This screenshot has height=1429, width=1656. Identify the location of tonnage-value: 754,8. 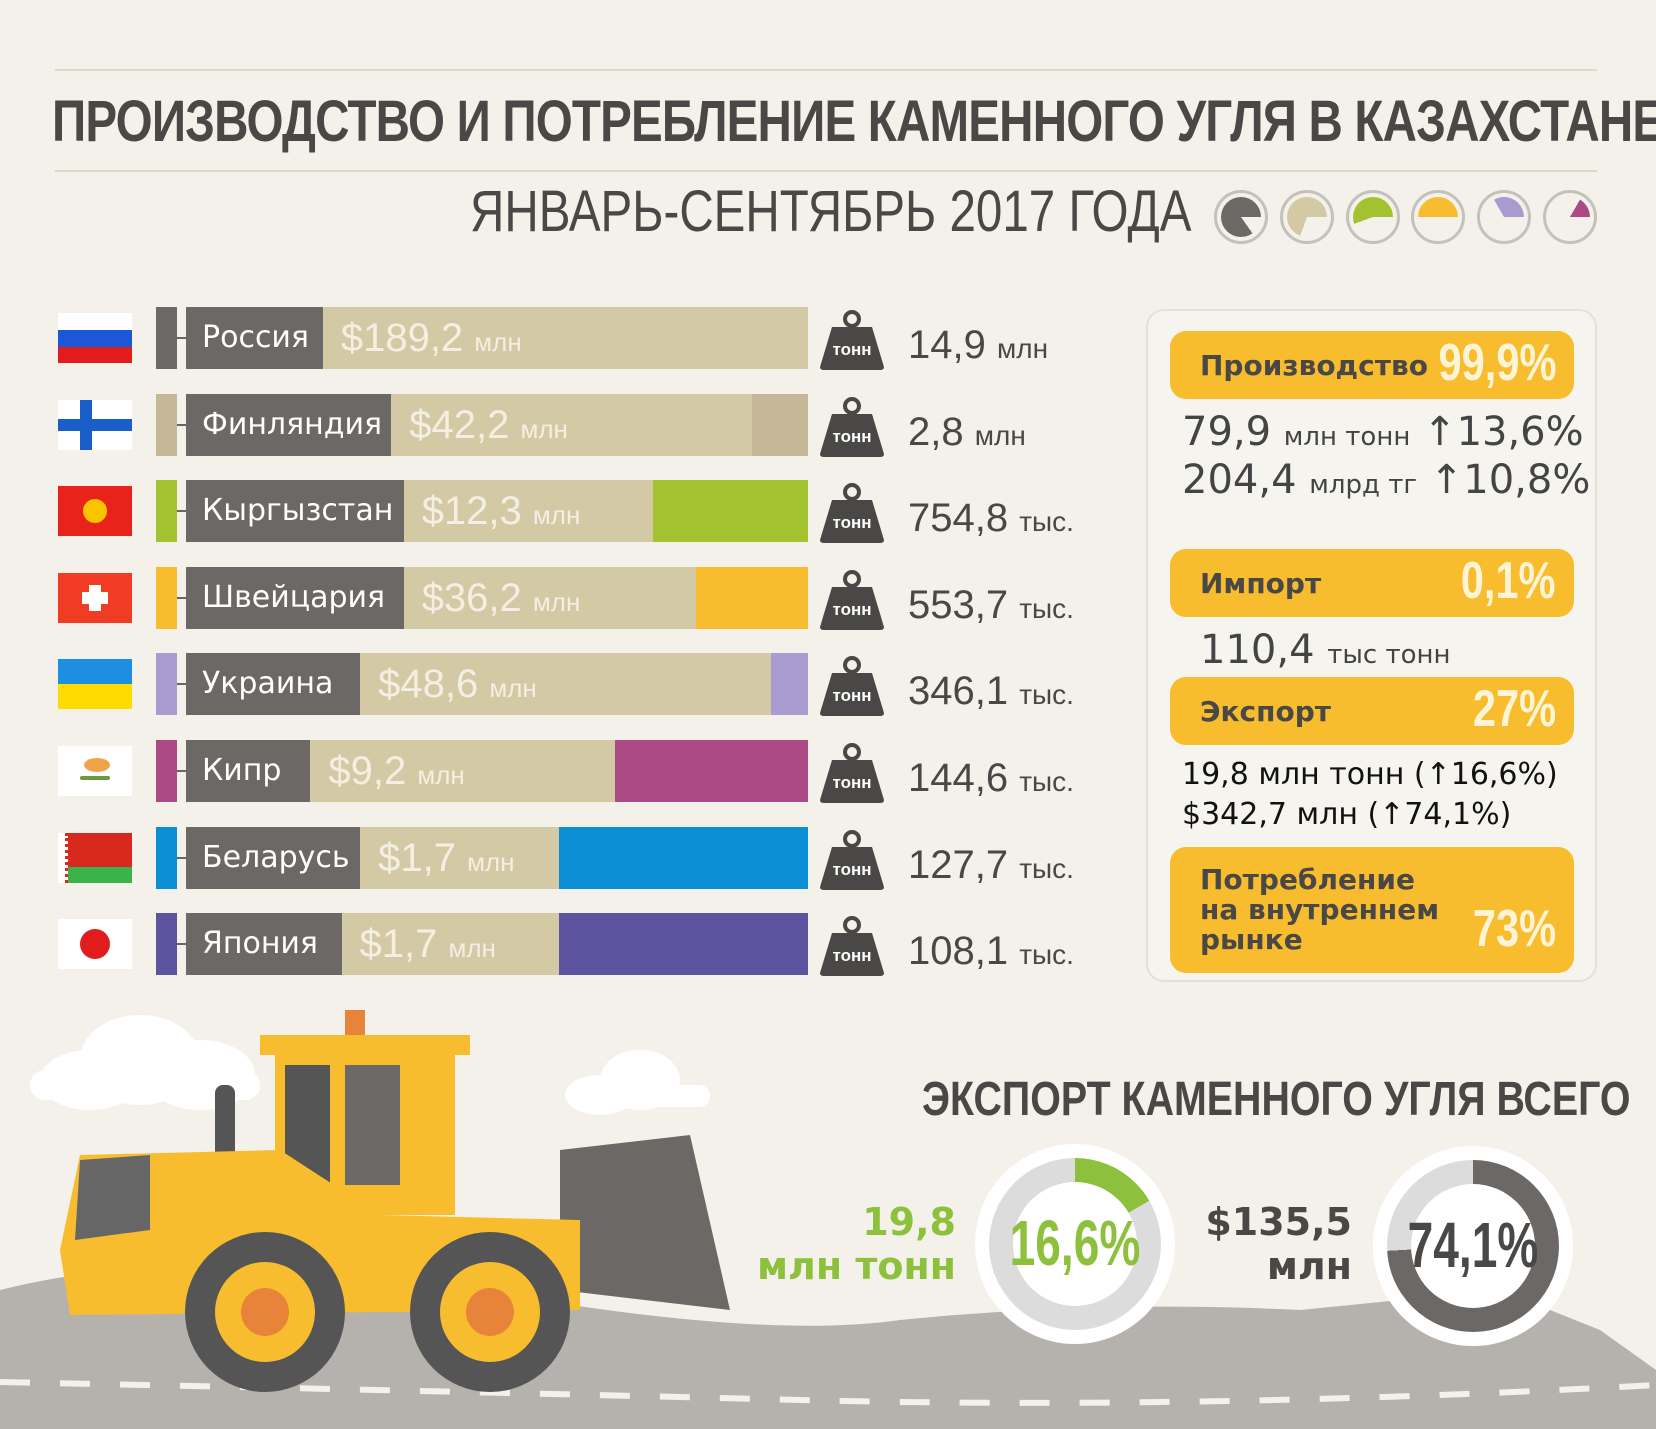
(958, 518).